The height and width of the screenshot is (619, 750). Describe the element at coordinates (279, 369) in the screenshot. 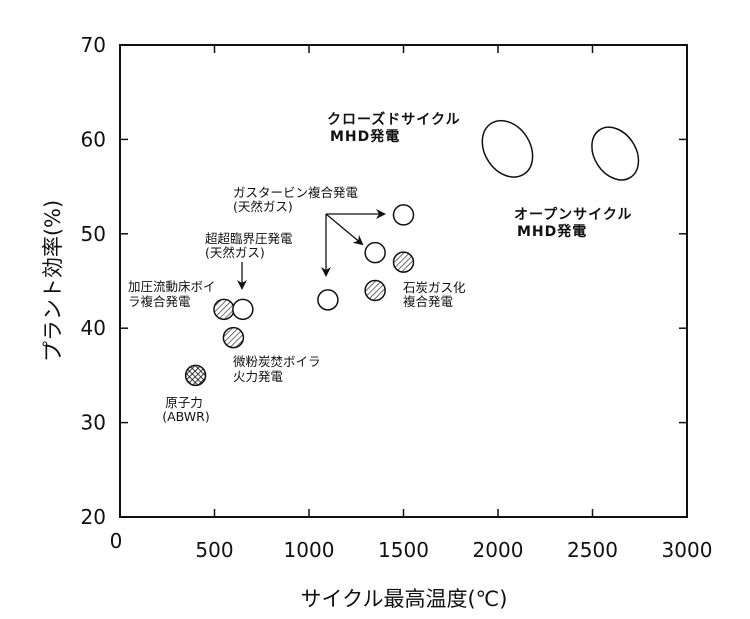

I see `label-pc-boiler: 微粉炭焚ボイラ 火力発電` at that location.